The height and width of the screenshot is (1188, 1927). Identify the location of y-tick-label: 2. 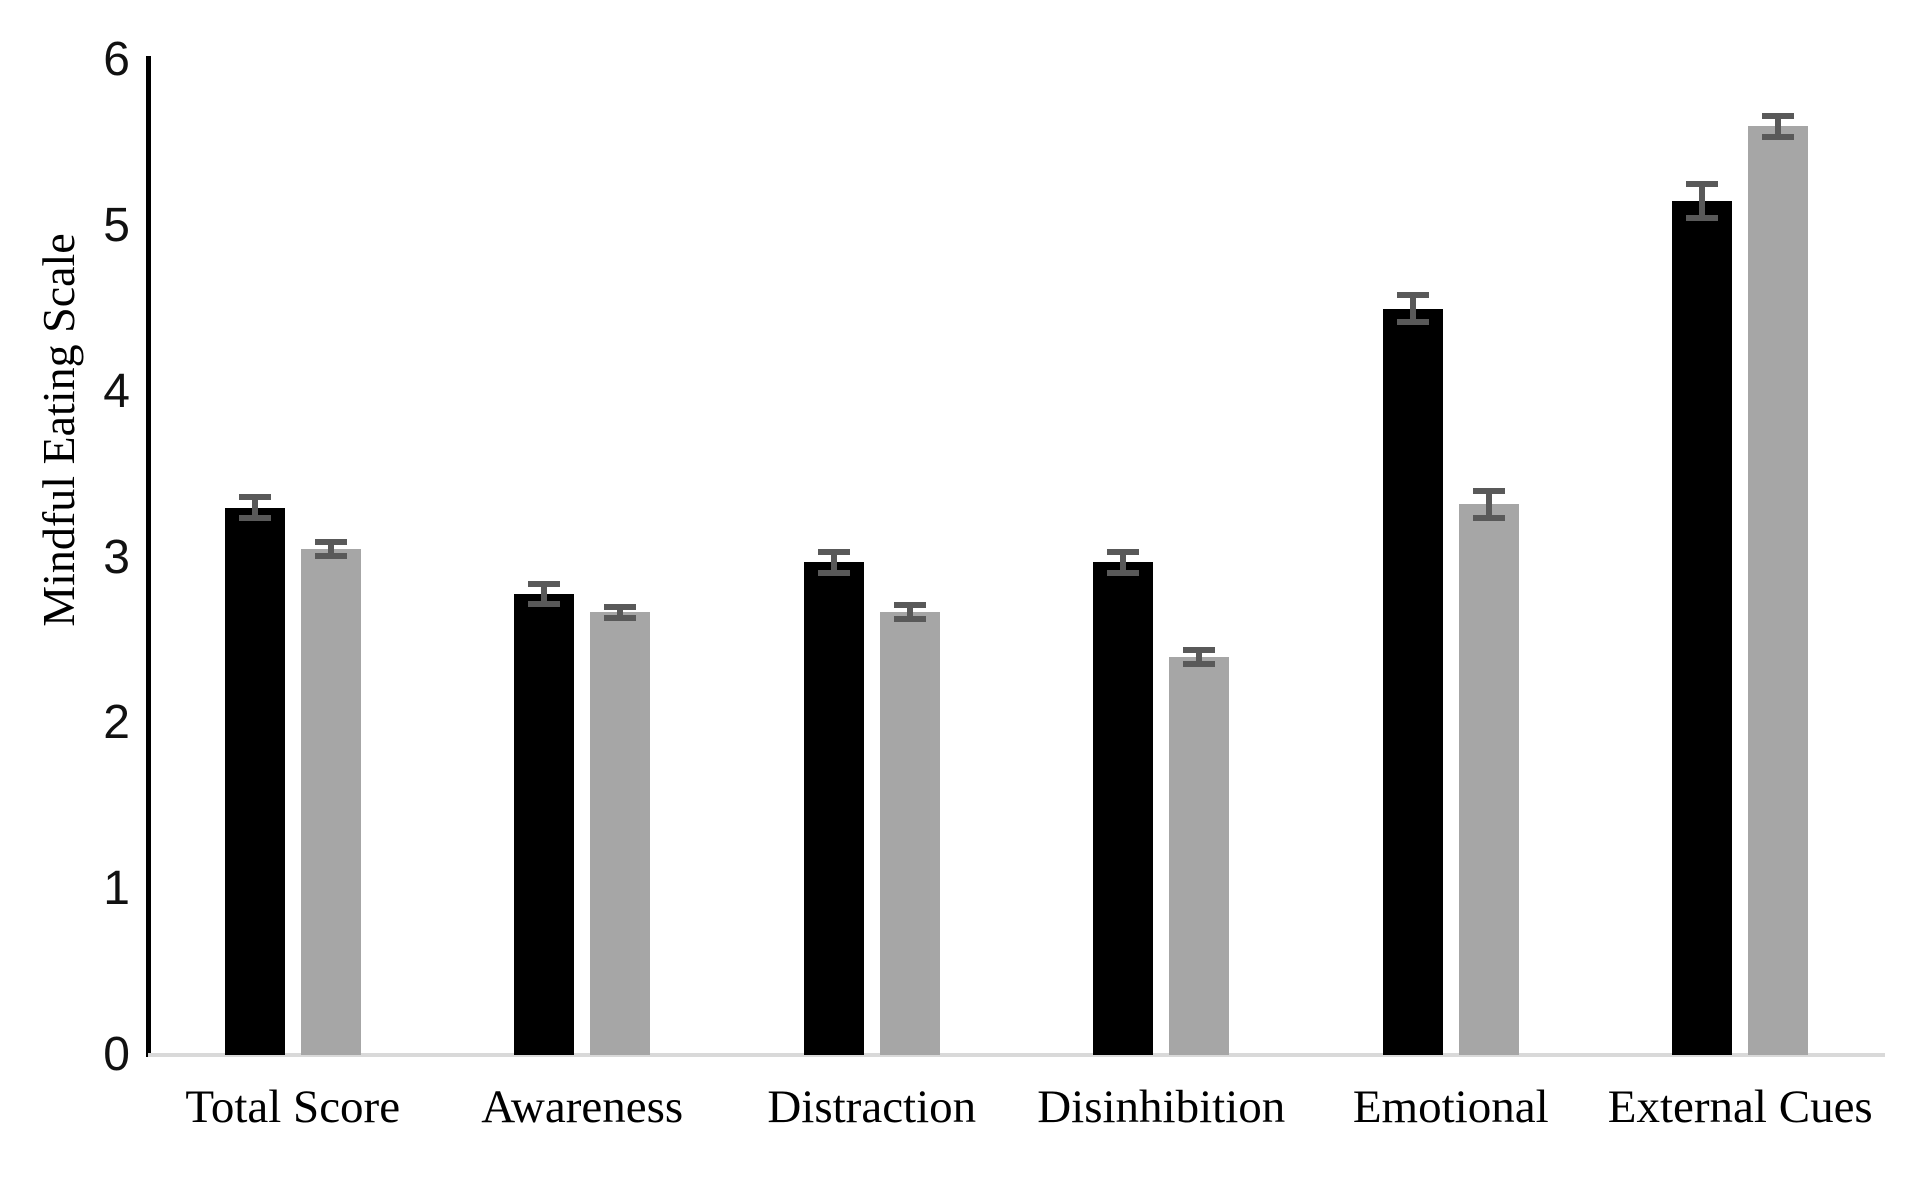
(116, 723).